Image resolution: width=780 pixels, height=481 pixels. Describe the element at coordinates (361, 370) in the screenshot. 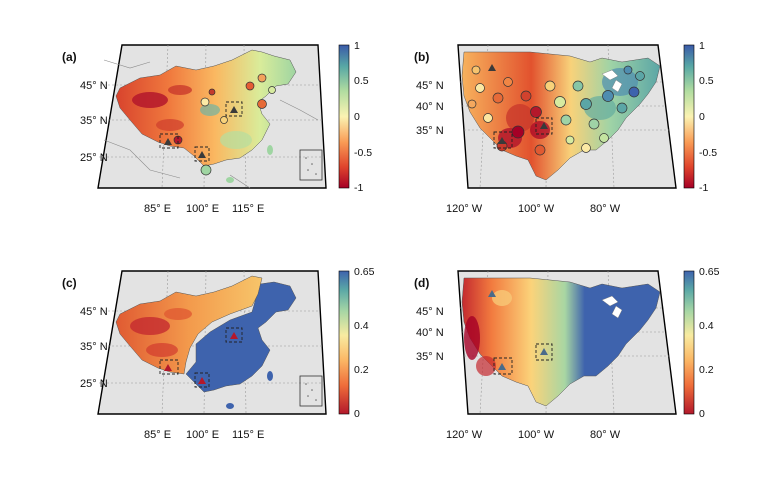

I see `cb-tick-c-2: 0.2` at that location.